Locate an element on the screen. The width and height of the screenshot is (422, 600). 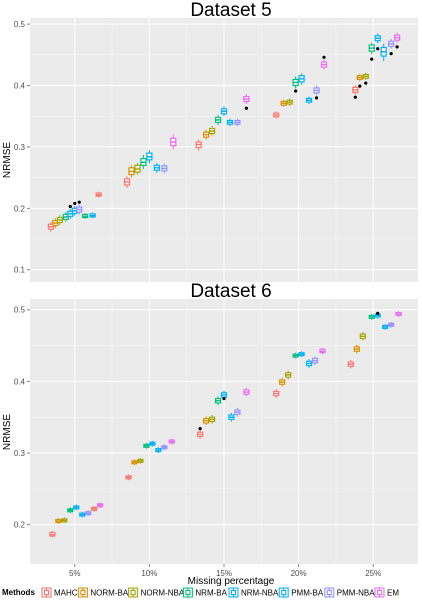
legend-item-em: EM is located at coordinates (386, 592).